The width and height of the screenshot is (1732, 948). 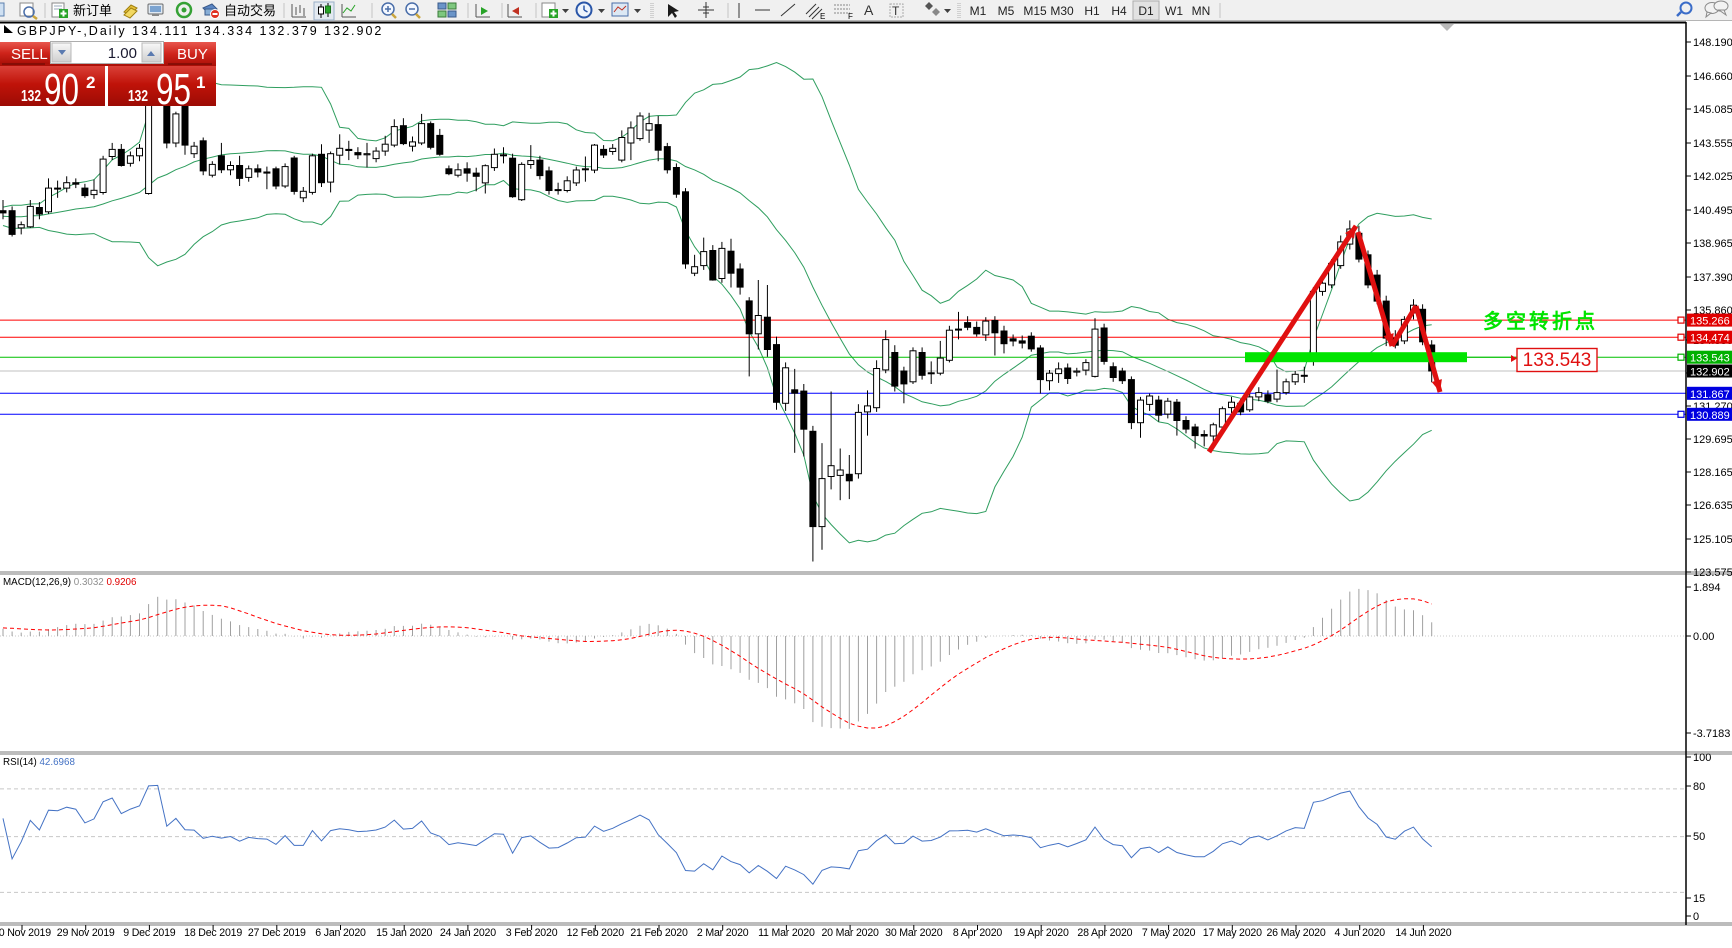 I want to click on svg-text: 4 Jun 2020, so click(x=1359, y=933).